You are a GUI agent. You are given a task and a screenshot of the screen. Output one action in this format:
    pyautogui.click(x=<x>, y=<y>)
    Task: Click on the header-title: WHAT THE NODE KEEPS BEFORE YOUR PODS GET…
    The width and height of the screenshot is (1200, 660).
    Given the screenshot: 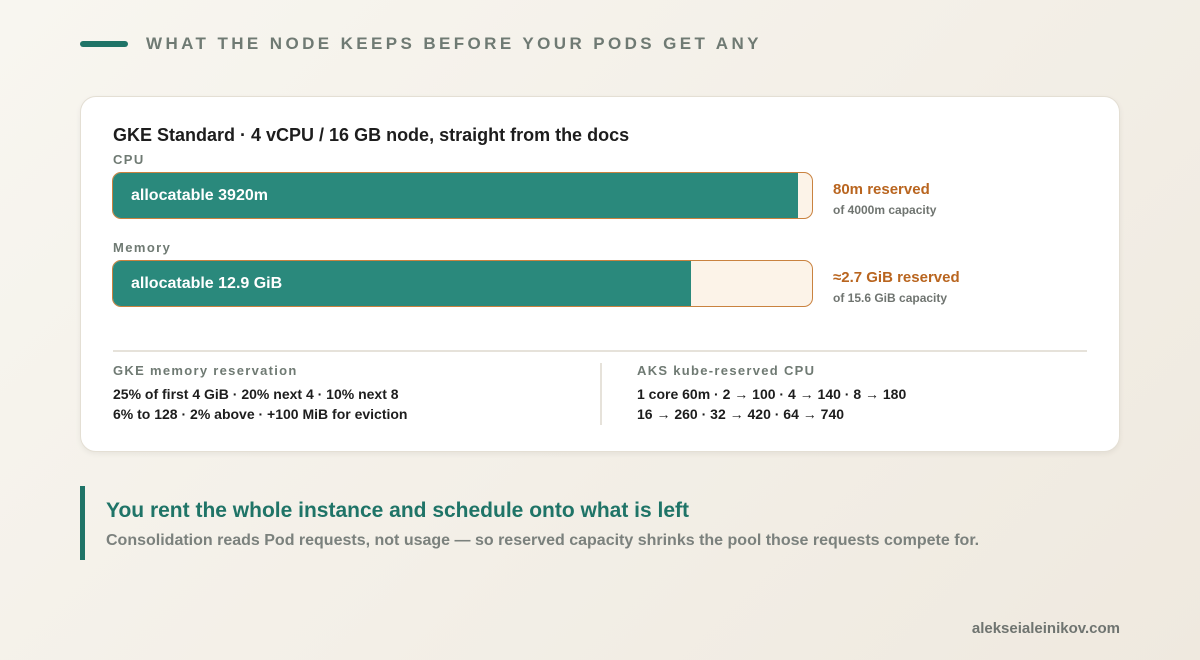 What is the action you would take?
    pyautogui.click(x=454, y=43)
    